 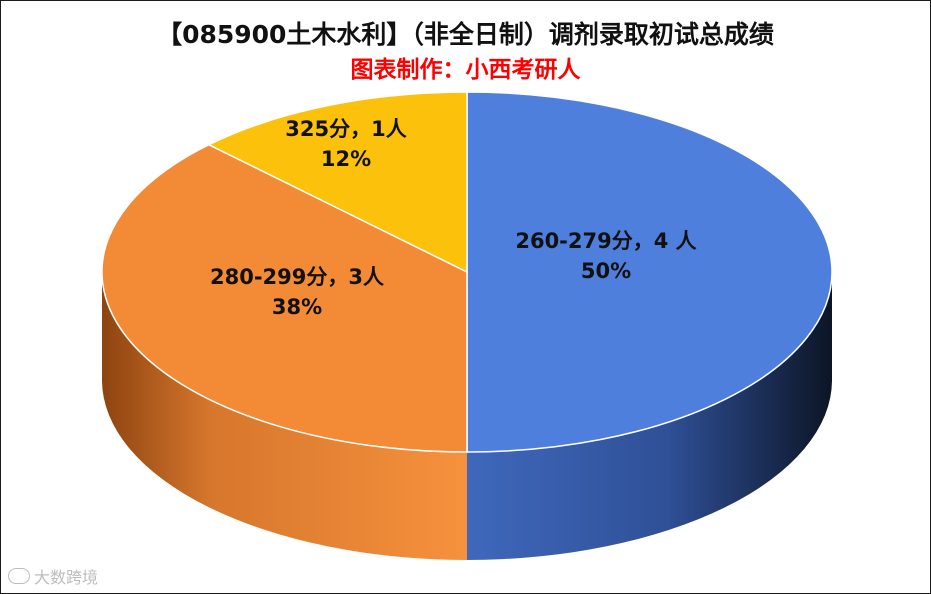 I want to click on data-label-0: 260-279分，4 人, so click(x=605, y=241).